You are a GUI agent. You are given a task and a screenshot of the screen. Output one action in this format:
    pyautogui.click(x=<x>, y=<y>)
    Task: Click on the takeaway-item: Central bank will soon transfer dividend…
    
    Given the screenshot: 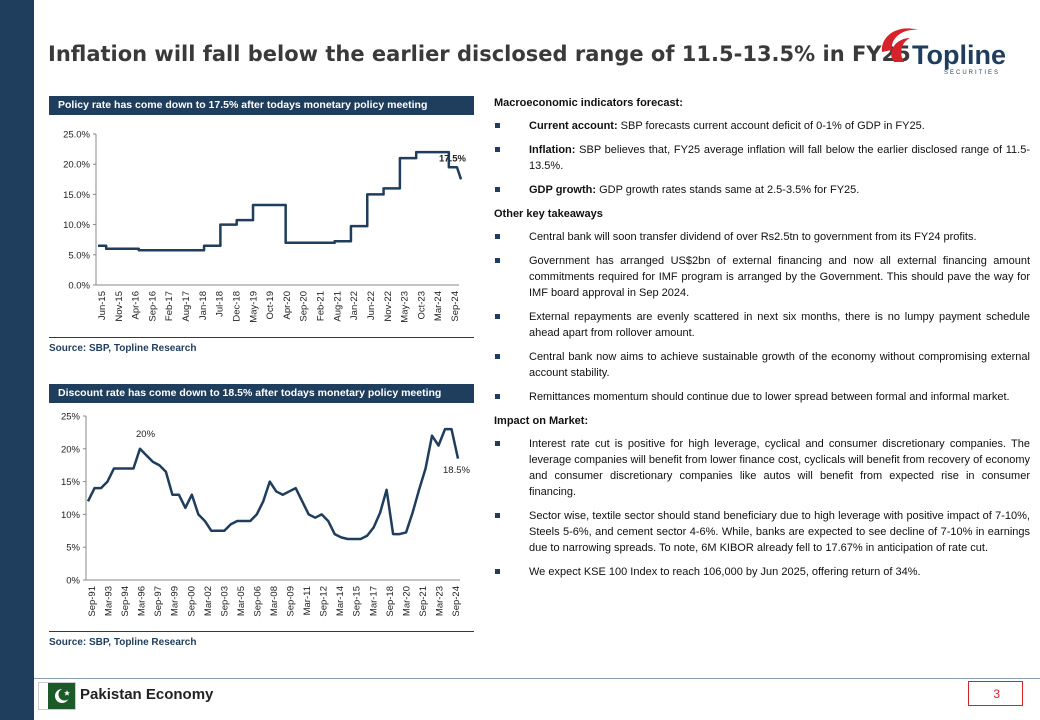 What is the action you would take?
    pyautogui.click(x=762, y=237)
    